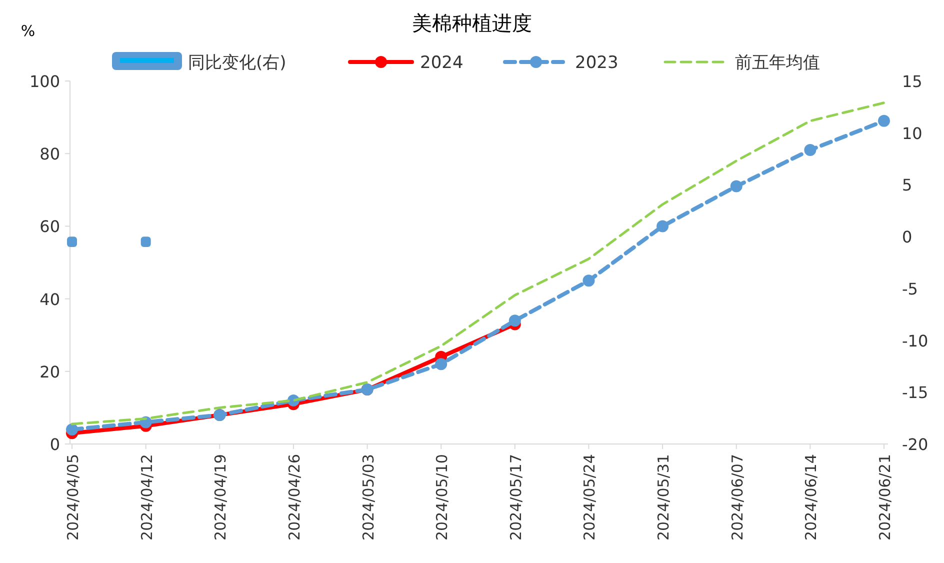 The image size is (944, 563). I want to click on y2-tick-label: -15, so click(915, 392).